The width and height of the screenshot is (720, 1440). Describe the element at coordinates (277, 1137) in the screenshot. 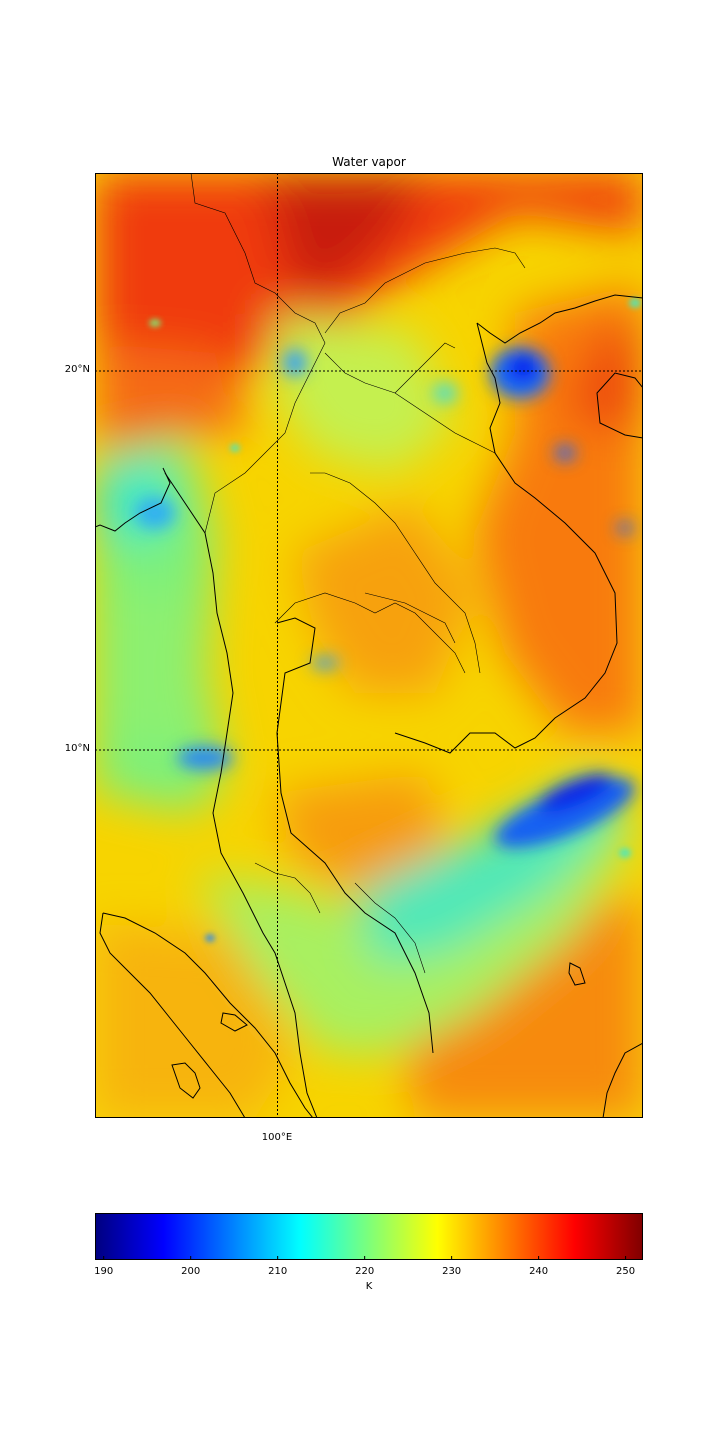

I see `lon-label-100: 100°E` at that location.